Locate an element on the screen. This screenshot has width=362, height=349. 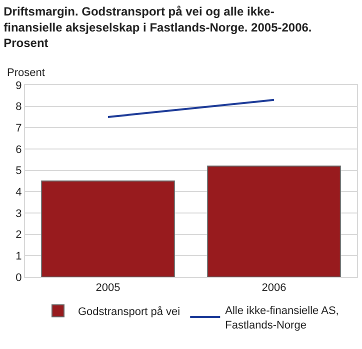
y-tick-label: 9 is located at coordinates (19, 86).